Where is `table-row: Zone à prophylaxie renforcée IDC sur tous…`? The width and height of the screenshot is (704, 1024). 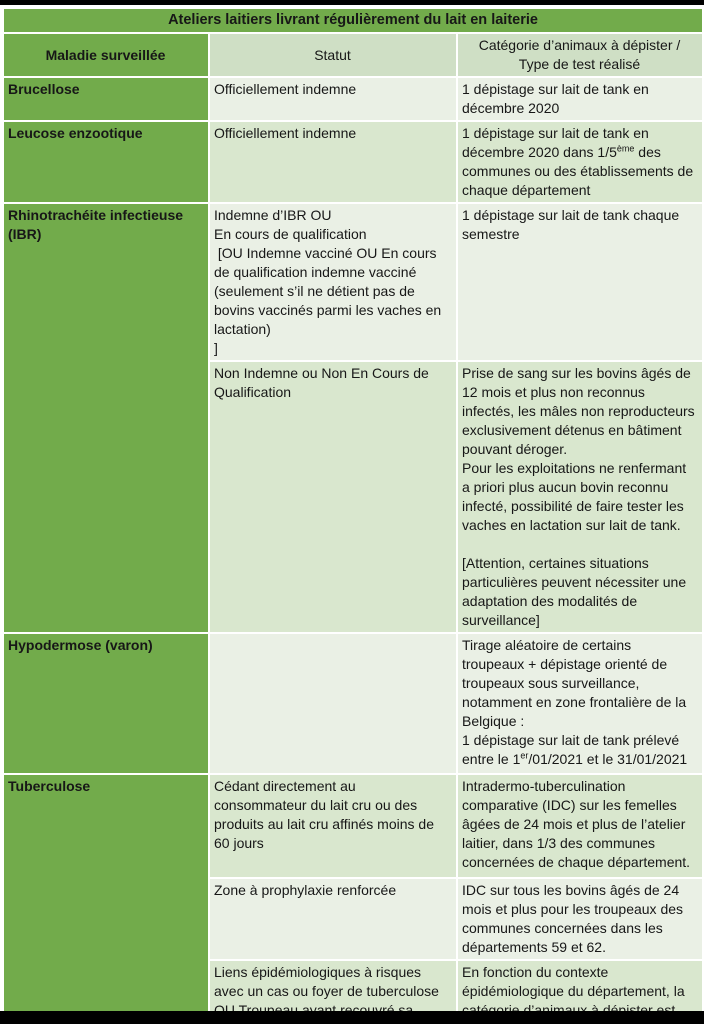 table-row: Zone à prophylaxie renforcée IDC sur tous… is located at coordinates (353, 919).